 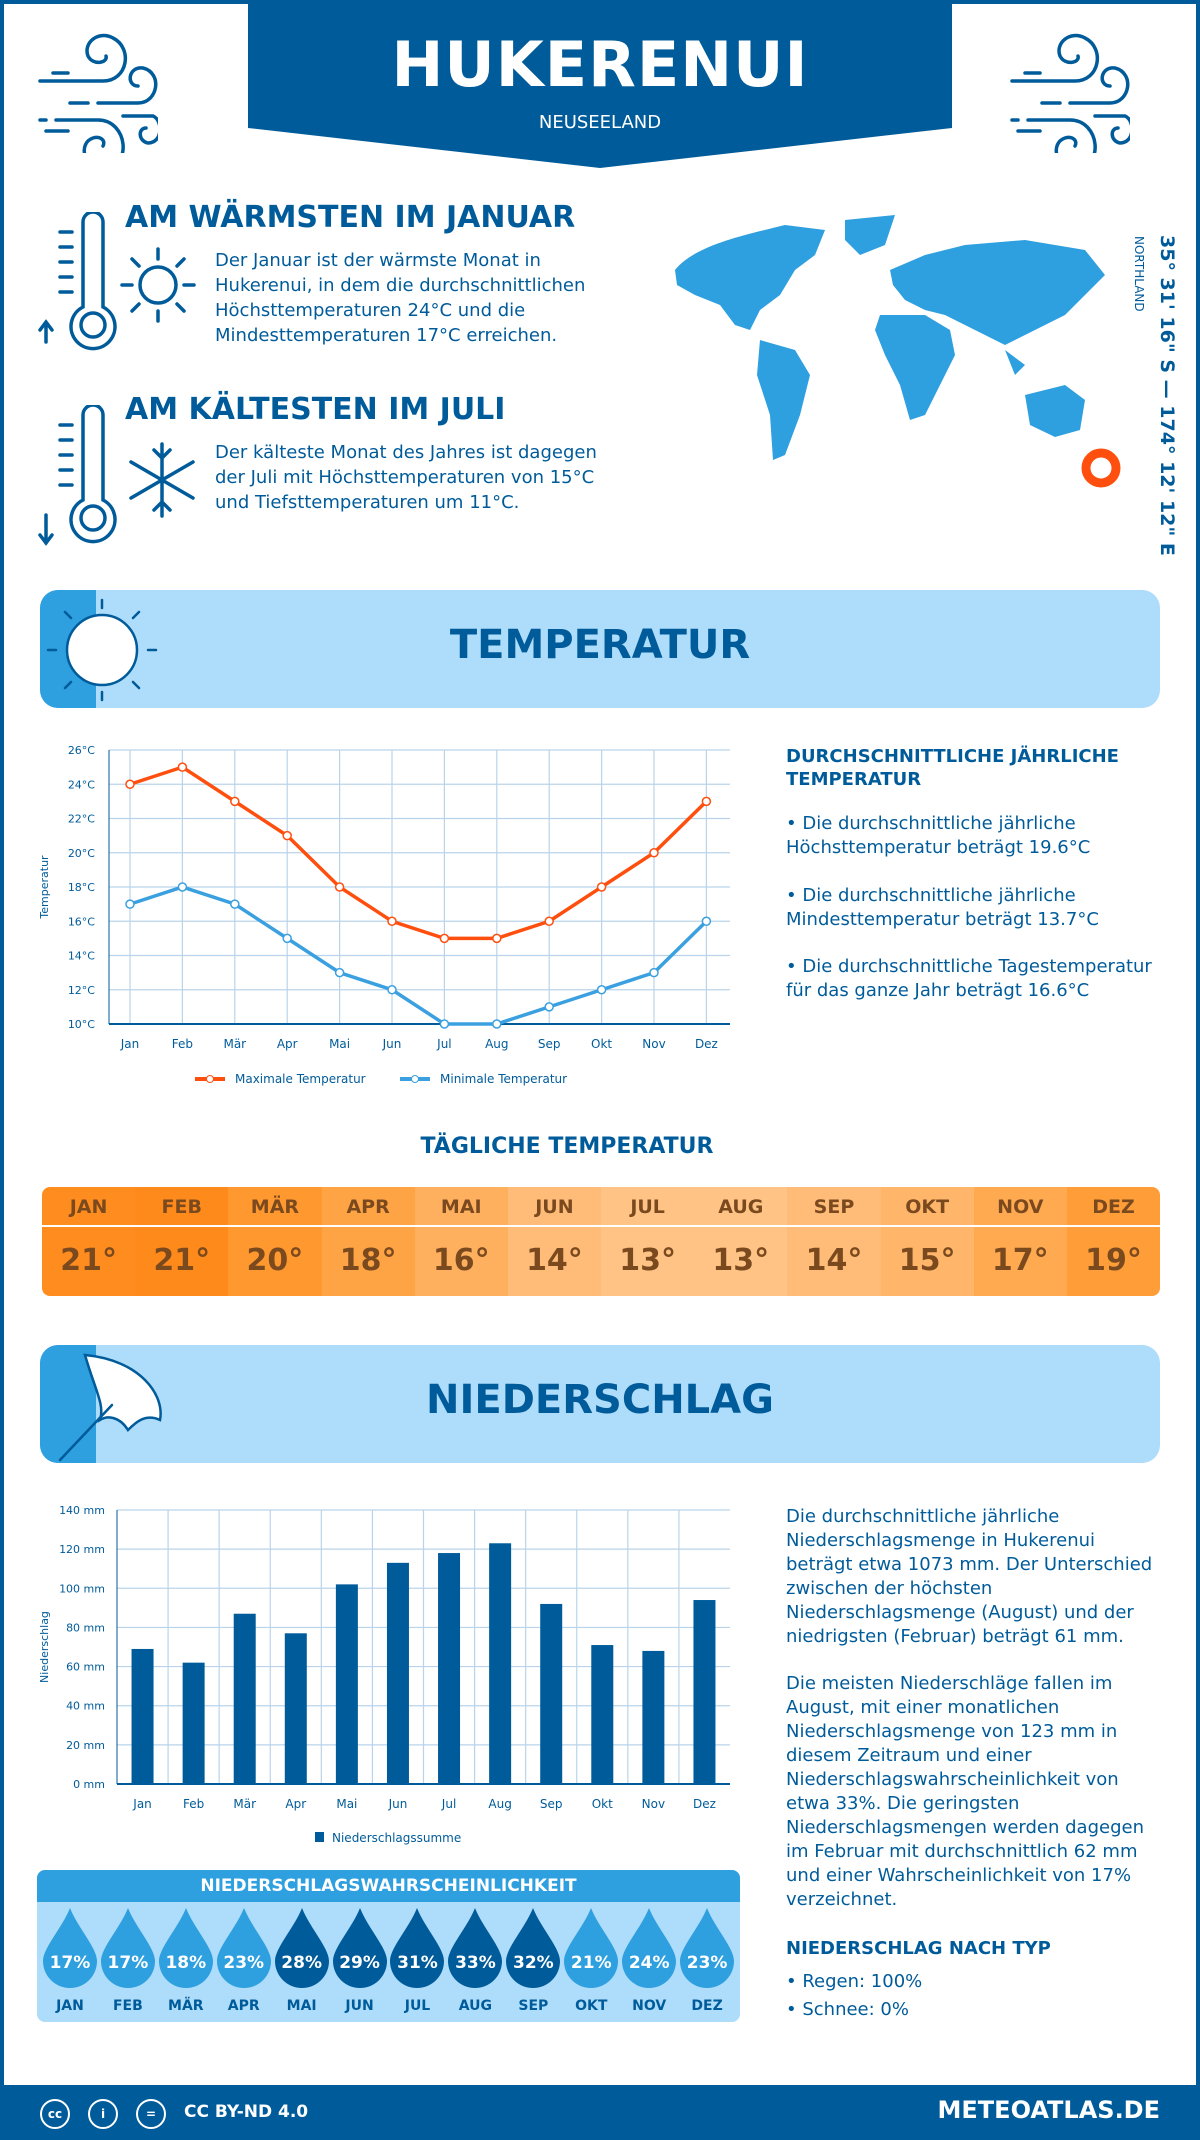 What do you see at coordinates (1139, 274) in the screenshot?
I see `region-label: NORTHLAND` at bounding box center [1139, 274].